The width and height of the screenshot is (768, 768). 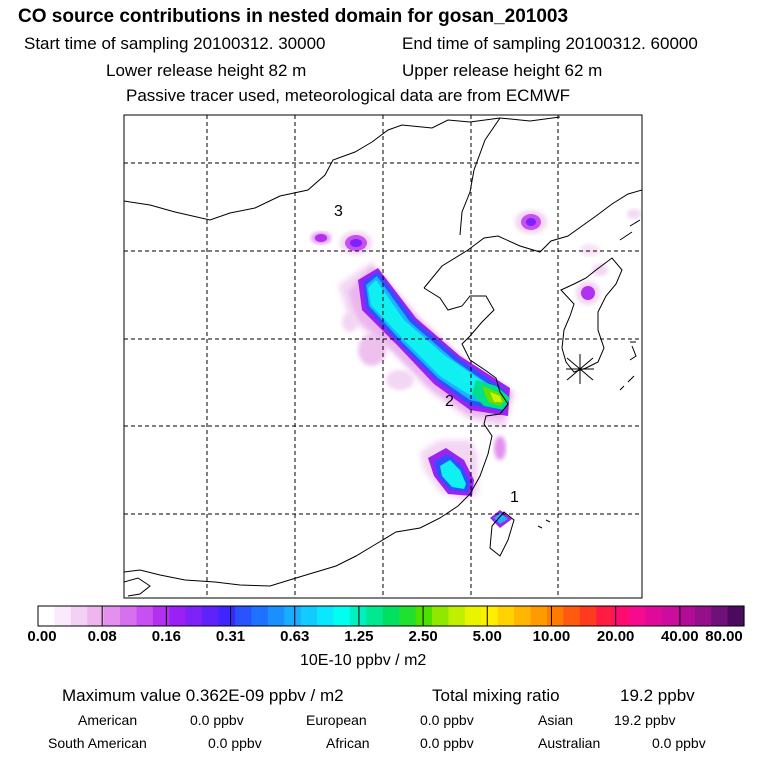 What do you see at coordinates (423, 636) in the screenshot?
I see `colorbar-tick-label: 2.50` at bounding box center [423, 636].